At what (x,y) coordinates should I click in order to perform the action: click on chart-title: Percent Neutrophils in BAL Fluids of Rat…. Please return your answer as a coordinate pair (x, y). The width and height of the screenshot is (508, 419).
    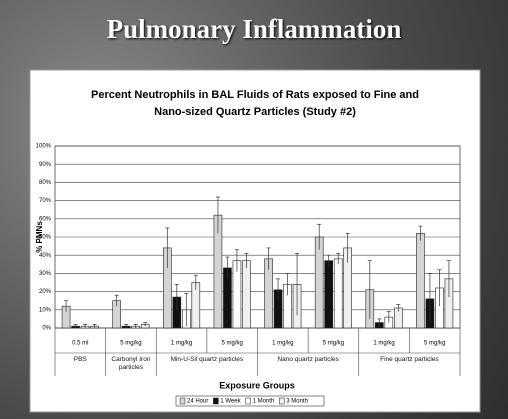
    Looking at the image, I should click on (255, 95).